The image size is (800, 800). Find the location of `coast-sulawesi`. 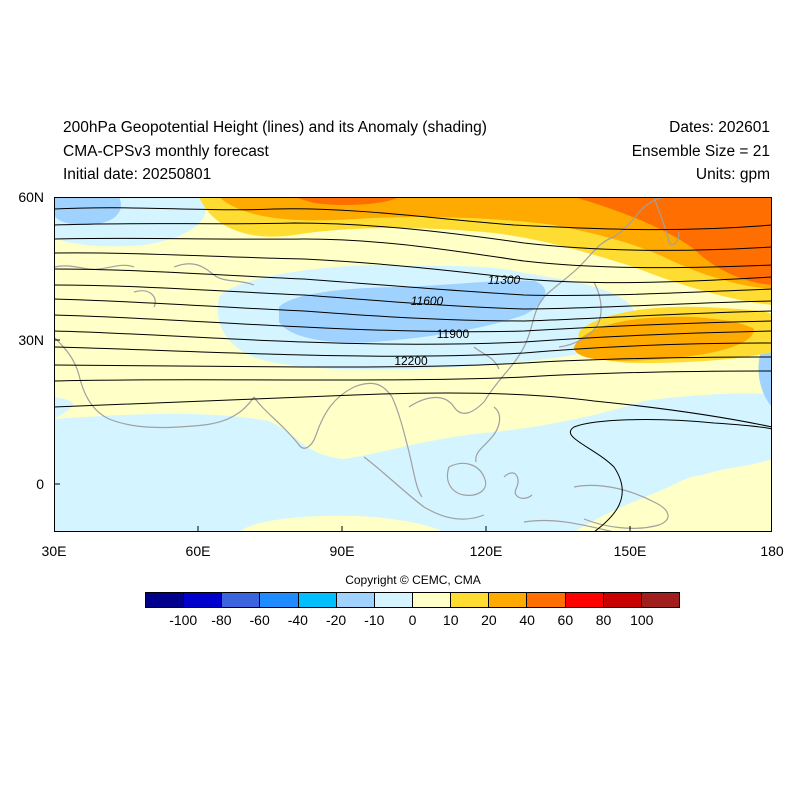

coast-sulawesi is located at coordinates (518, 485).